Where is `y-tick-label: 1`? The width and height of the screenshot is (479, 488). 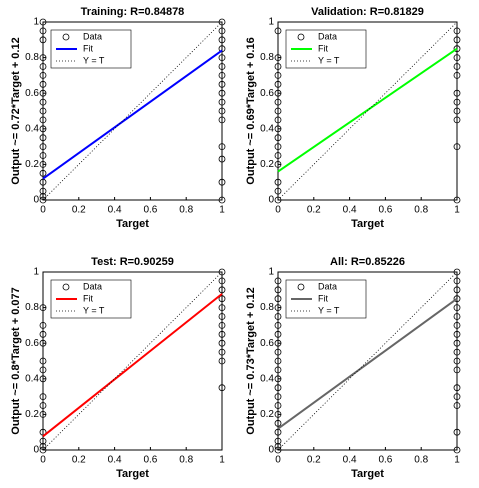 y-tick-label: 1 is located at coordinates (36, 22).